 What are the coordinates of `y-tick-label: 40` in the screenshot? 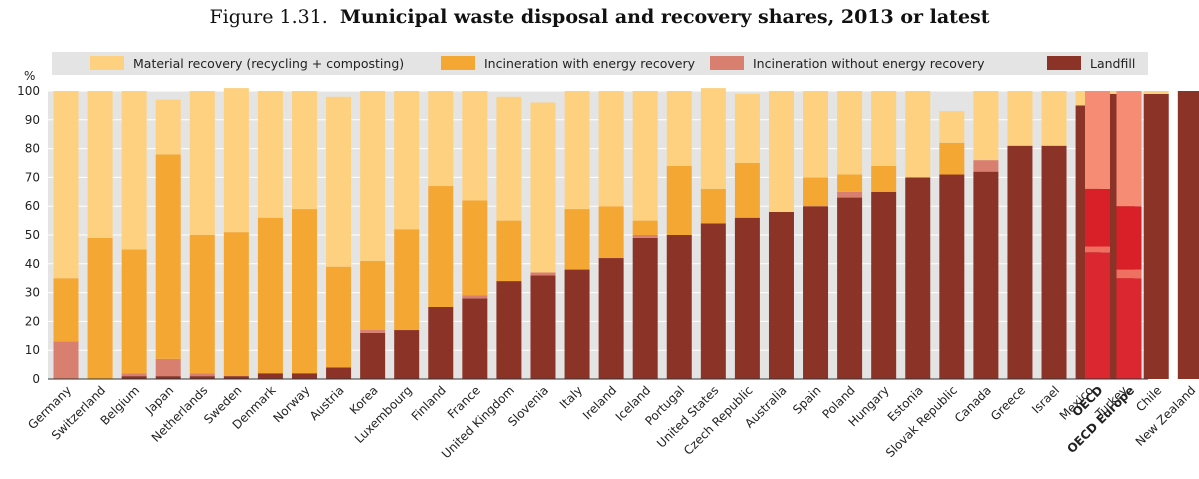 It's located at (32, 264).